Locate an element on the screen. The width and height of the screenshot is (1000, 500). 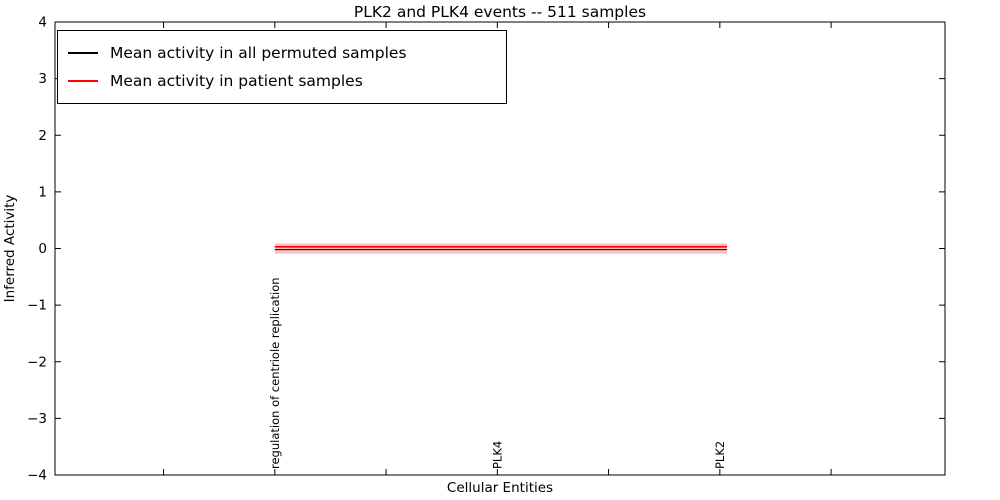
y-tick-label: 4 is located at coordinates (42, 23).